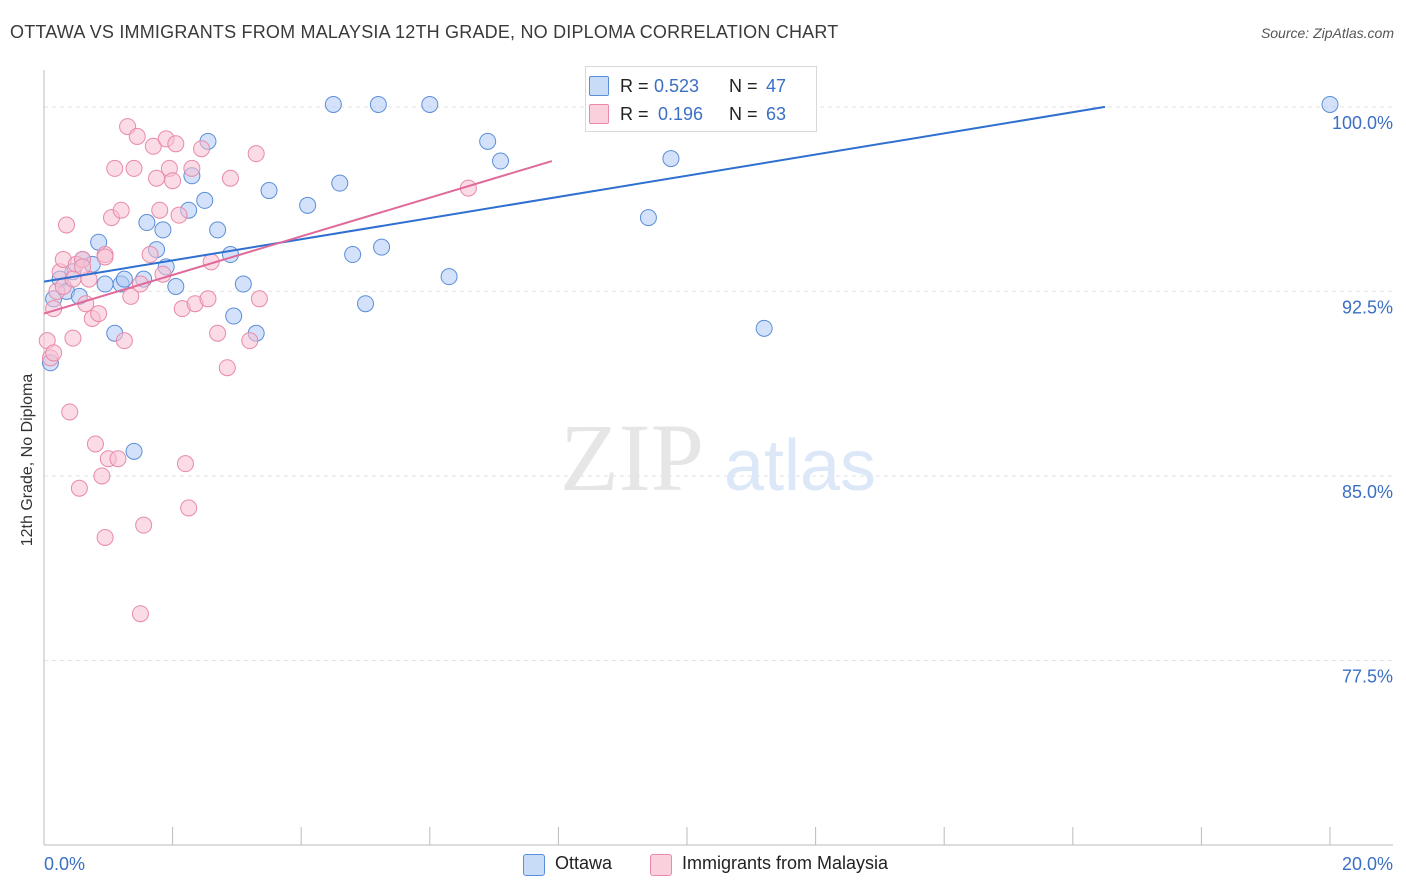 The width and height of the screenshot is (1406, 892). I want to click on watermark-atlas: atlas, so click(800, 466).